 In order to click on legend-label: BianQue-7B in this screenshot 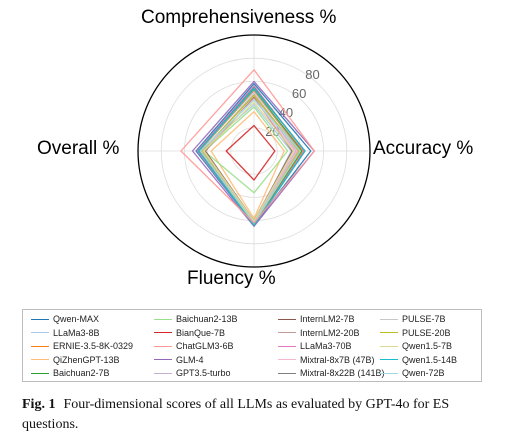, I will do `click(201, 332)`.